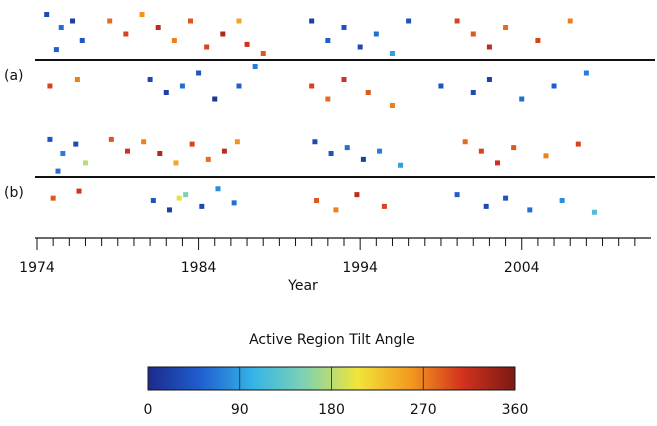 This screenshot has width=657, height=426. What do you see at coordinates (522, 268) in the screenshot?
I see `x-tick-label: 2004` at bounding box center [522, 268].